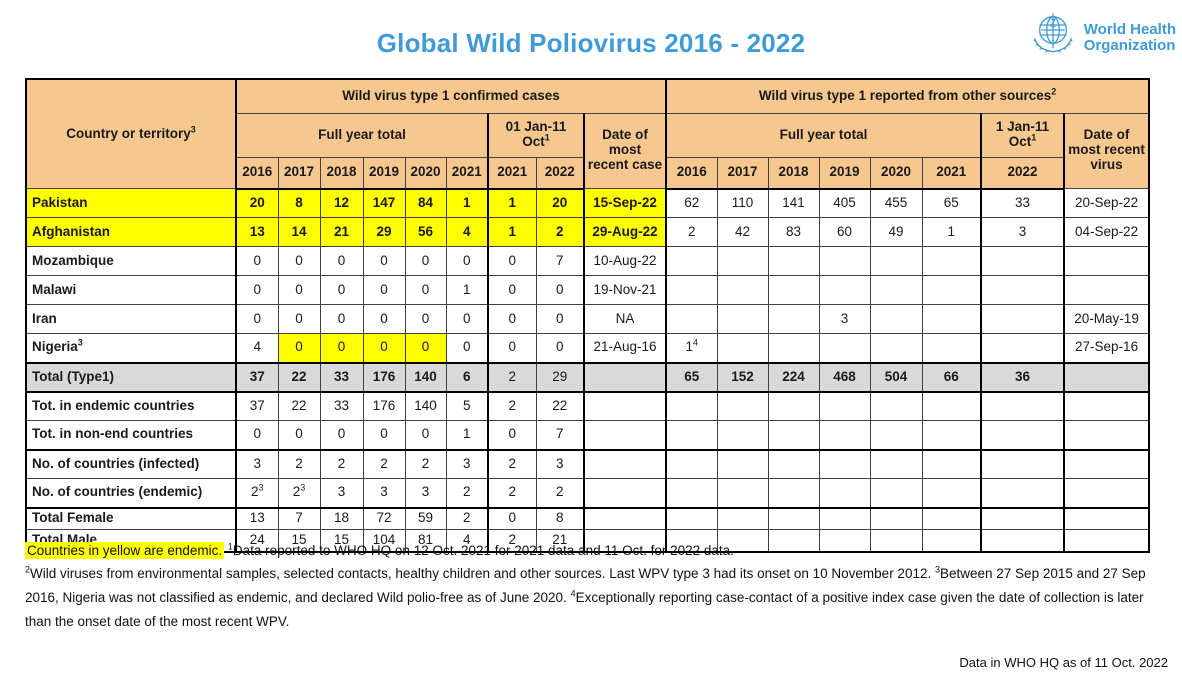  What do you see at coordinates (742, 232) in the screenshot?
I see `value-cell: 42` at bounding box center [742, 232].